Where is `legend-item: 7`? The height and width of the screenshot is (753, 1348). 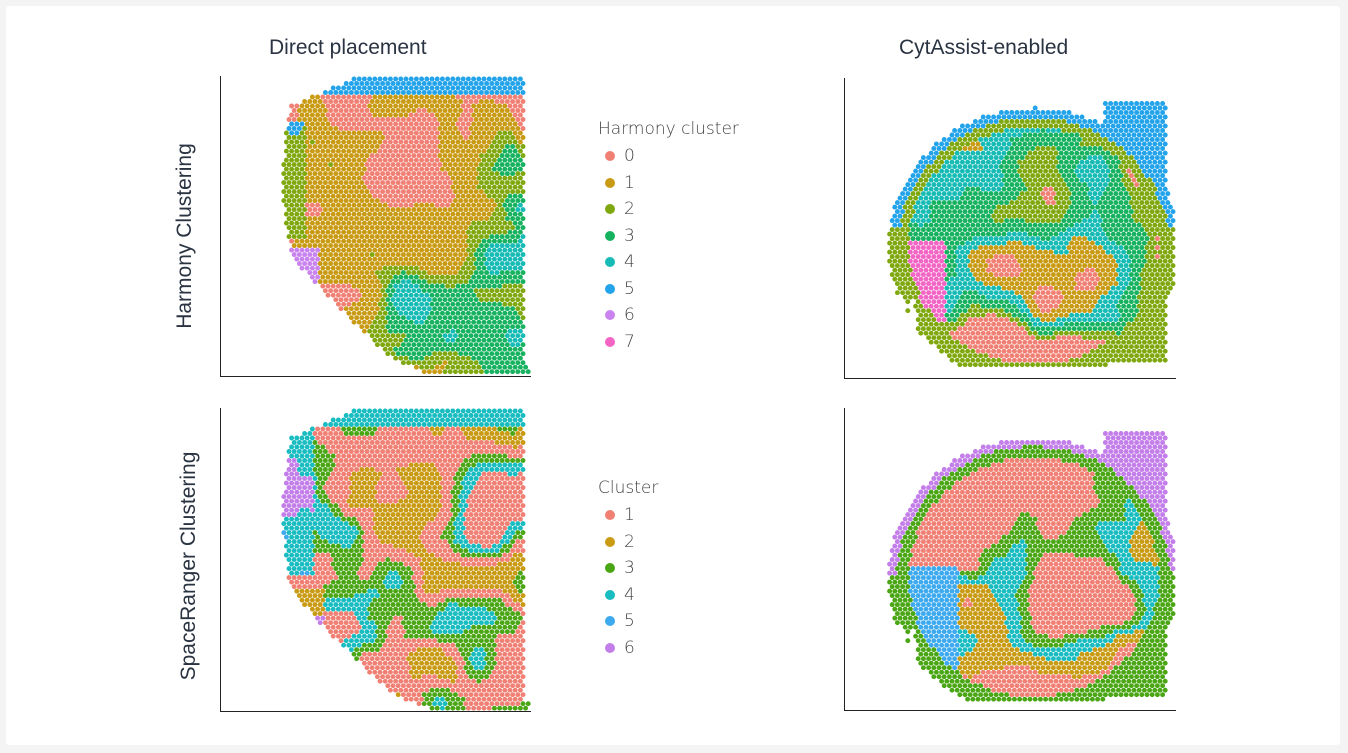 legend-item: 7 is located at coordinates (668, 342).